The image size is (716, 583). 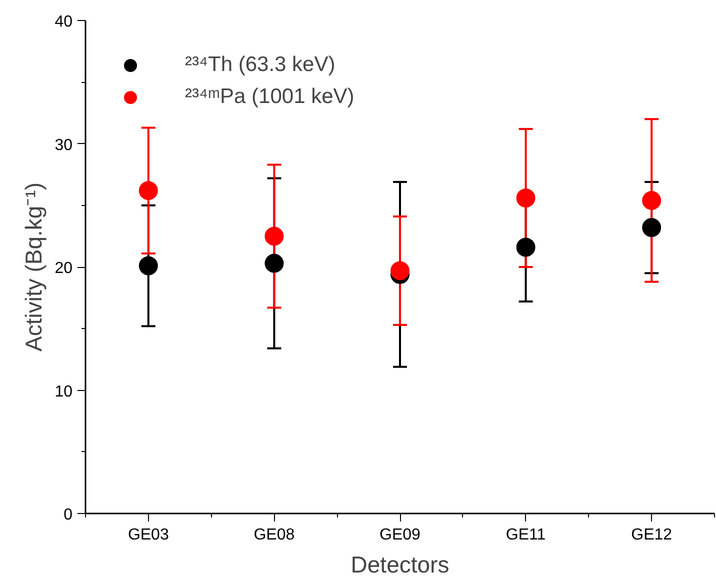 What do you see at coordinates (148, 535) in the screenshot?
I see `x-tick-label: GE03` at bounding box center [148, 535].